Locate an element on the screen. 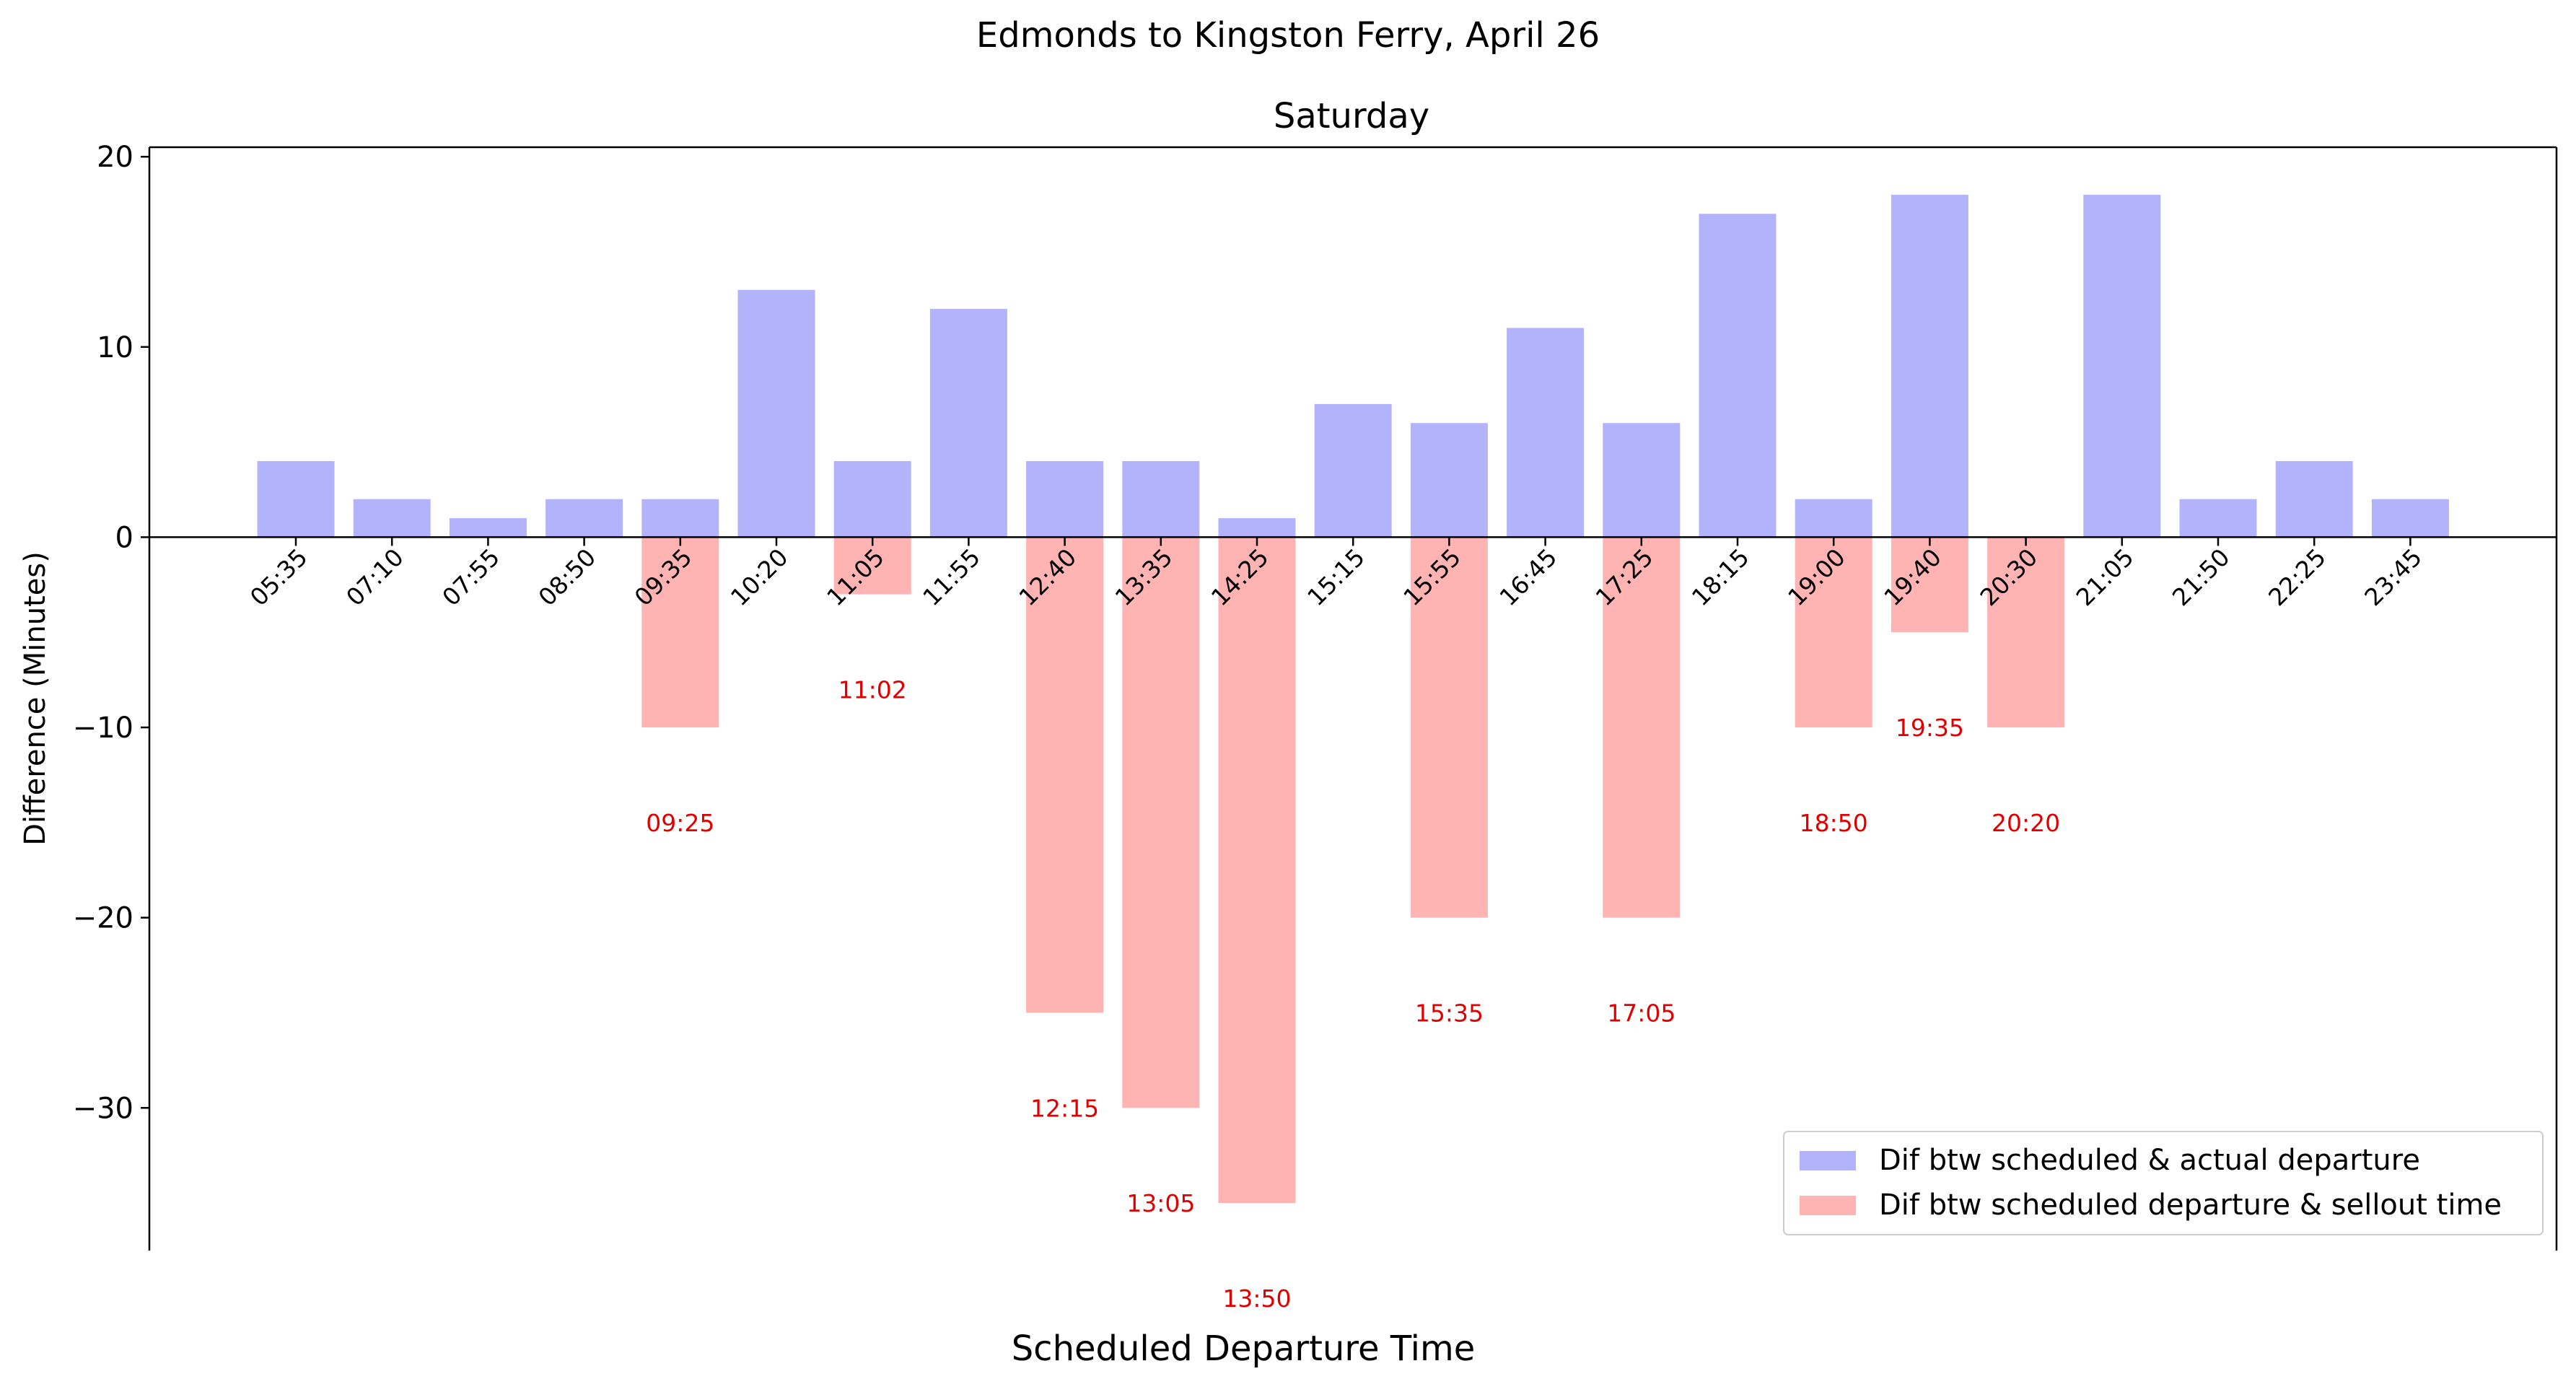 This screenshot has height=1392, width=2576. sellout-time-label: 17:05 is located at coordinates (1641, 1013).